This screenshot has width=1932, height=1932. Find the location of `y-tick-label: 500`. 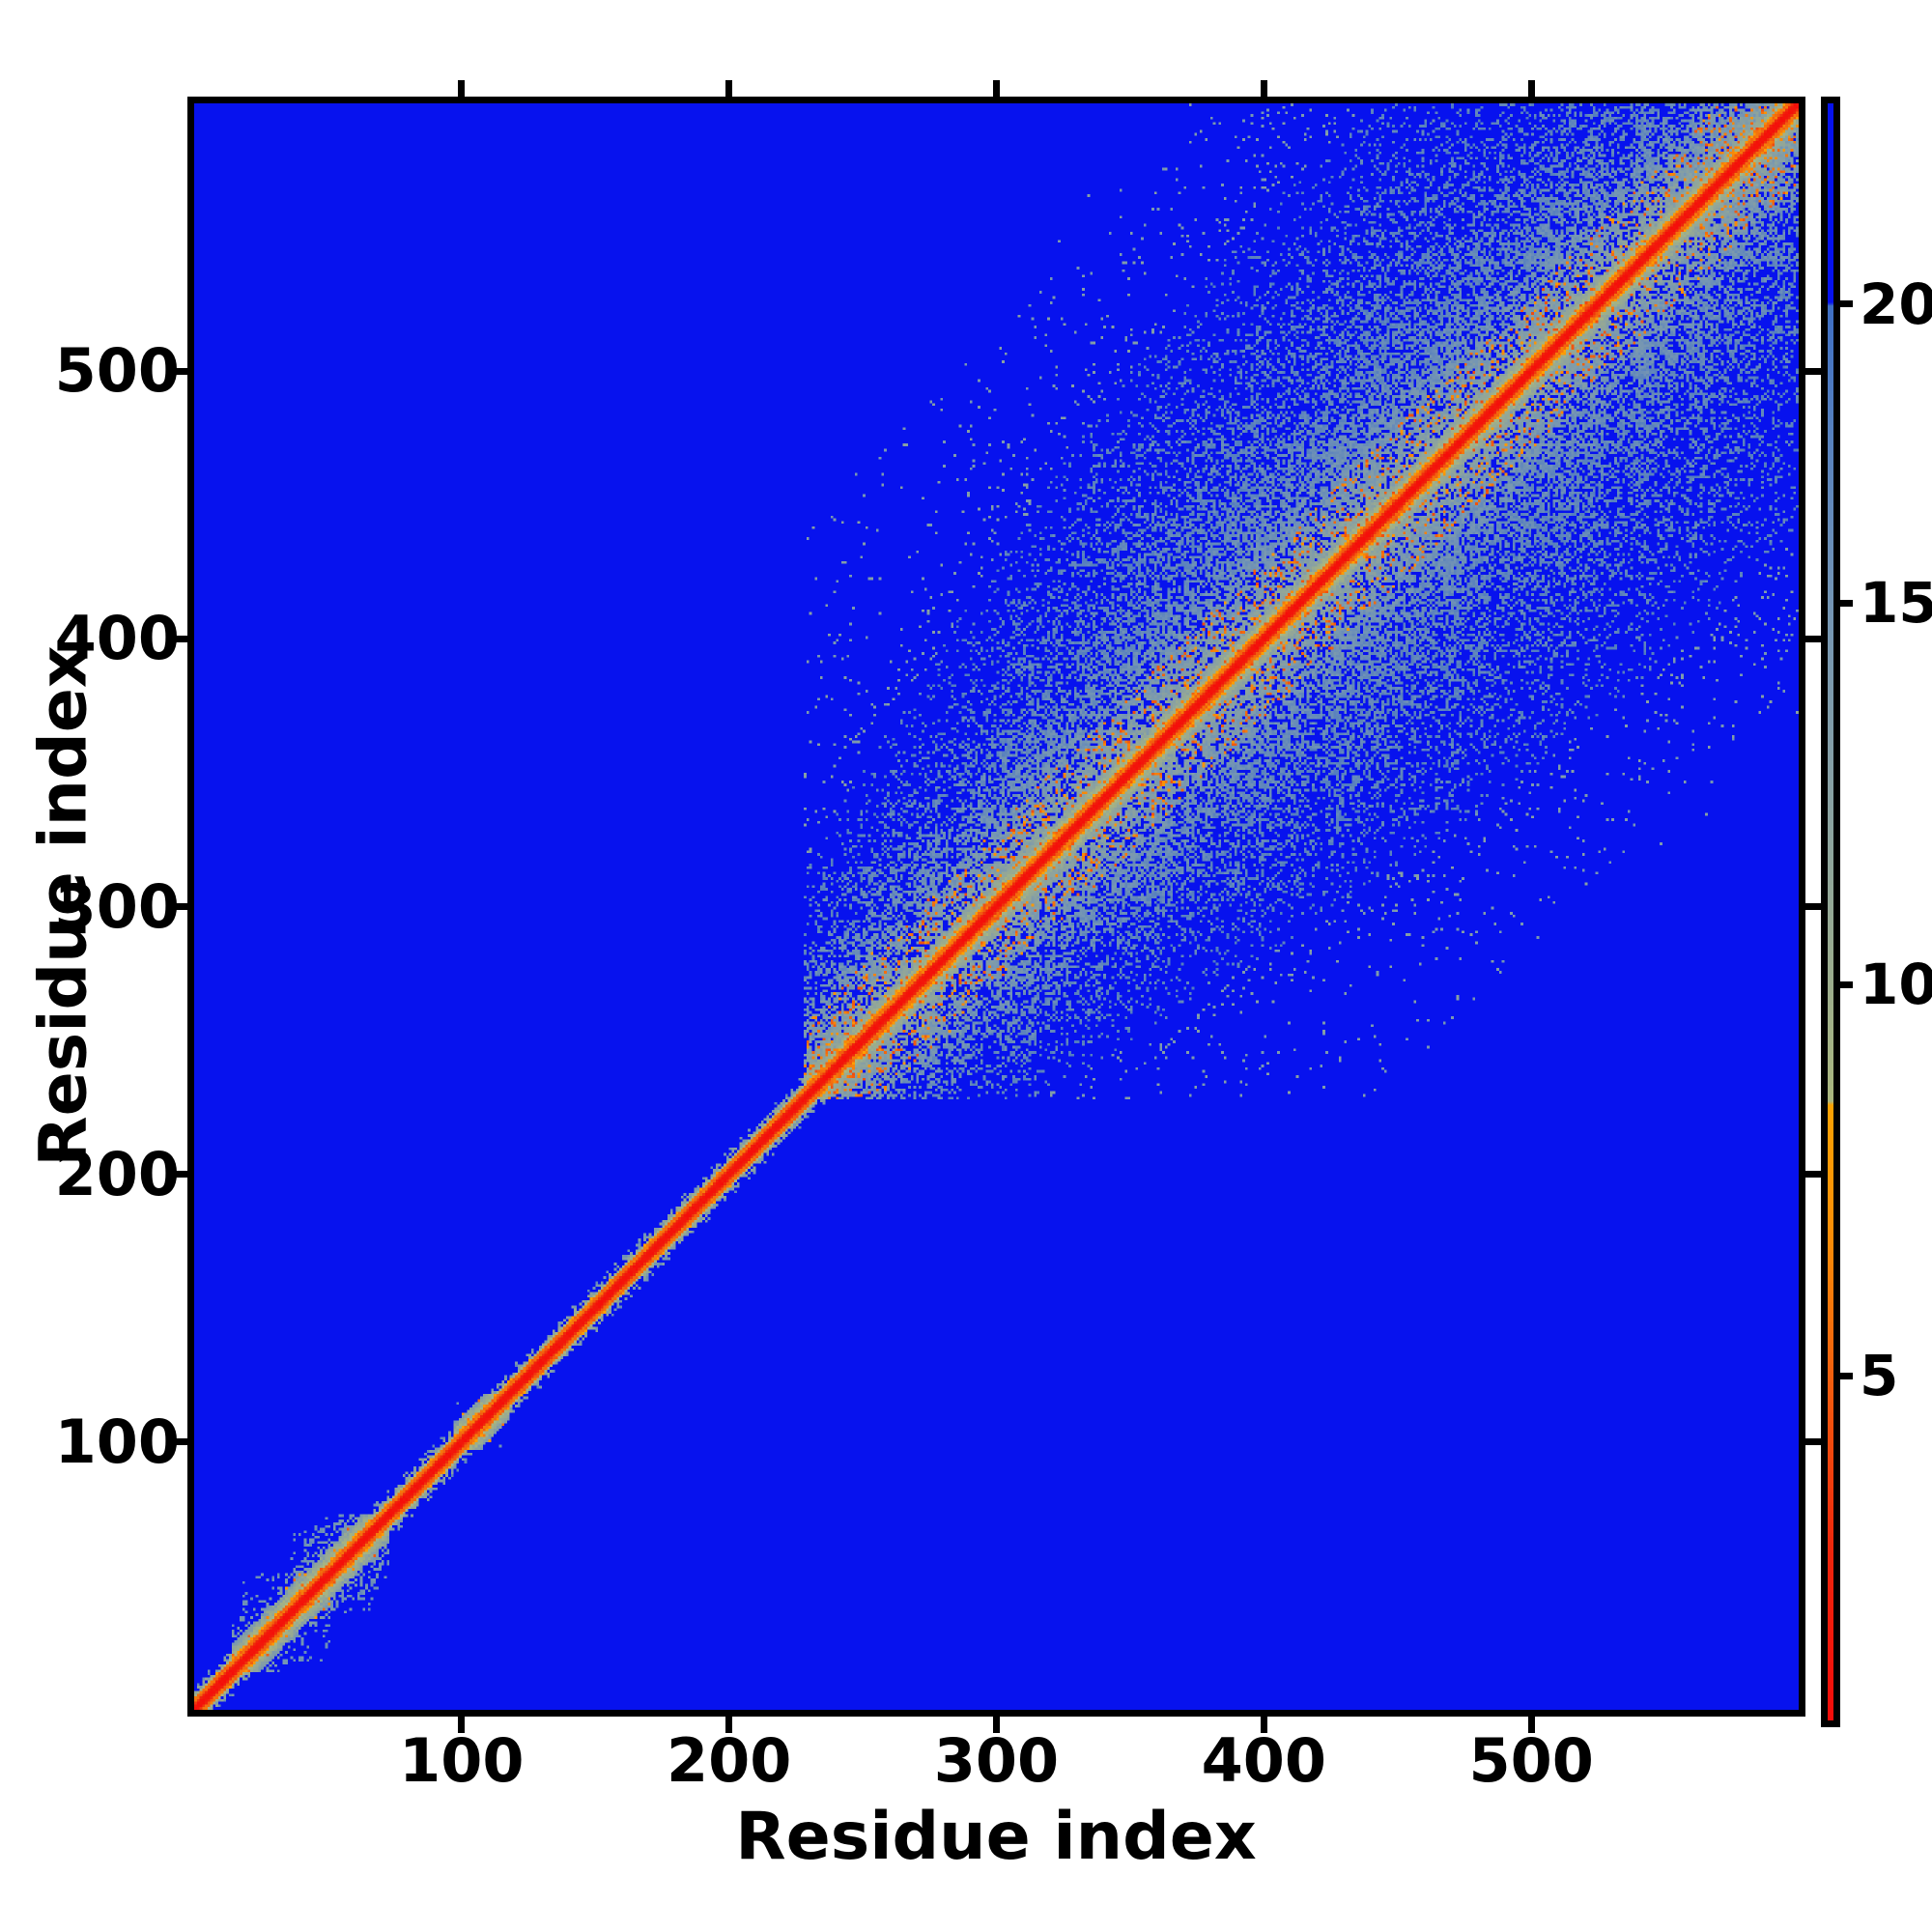

y-tick-label: 500 is located at coordinates (117, 371).